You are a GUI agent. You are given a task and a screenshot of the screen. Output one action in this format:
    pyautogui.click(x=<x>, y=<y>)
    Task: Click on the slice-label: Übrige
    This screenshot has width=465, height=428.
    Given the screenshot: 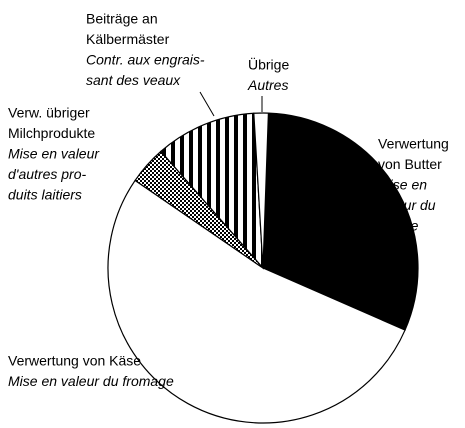 What is the action you would take?
    pyautogui.click(x=268, y=64)
    